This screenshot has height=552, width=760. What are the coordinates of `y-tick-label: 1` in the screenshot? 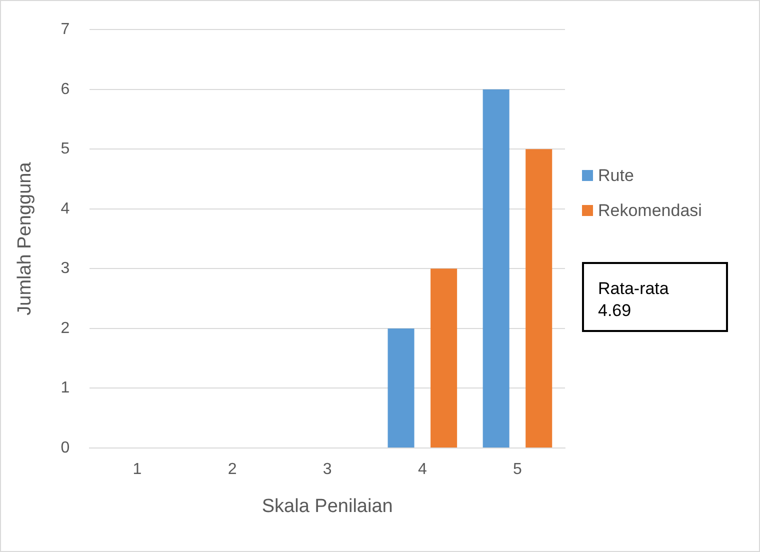 It's located at (65, 388).